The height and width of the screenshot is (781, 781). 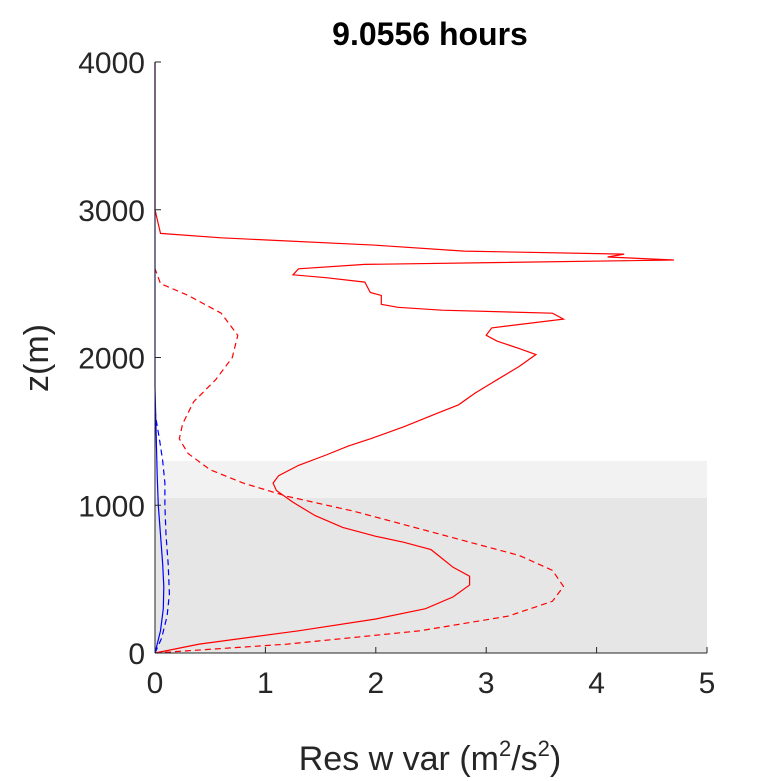 What do you see at coordinates (505, 748) in the screenshot?
I see `x-axis-label-sup1: 2` at bounding box center [505, 748].